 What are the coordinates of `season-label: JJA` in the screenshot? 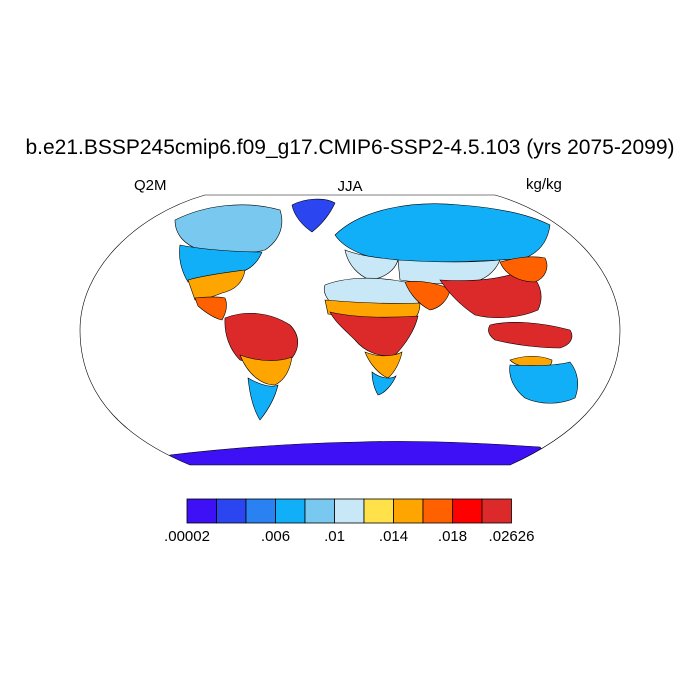 It's located at (350, 186).